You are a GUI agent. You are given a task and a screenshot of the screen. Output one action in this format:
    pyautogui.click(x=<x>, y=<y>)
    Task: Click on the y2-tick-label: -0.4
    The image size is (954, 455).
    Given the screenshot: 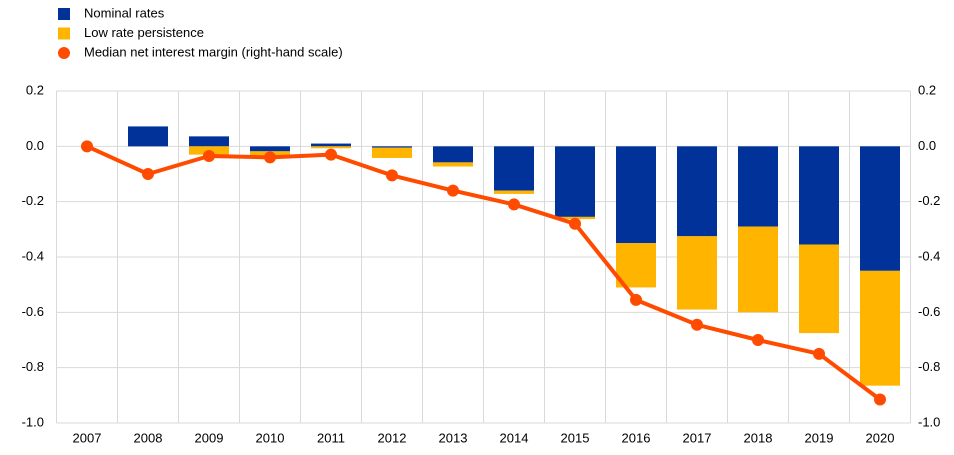 What is the action you would take?
    pyautogui.click(x=929, y=255)
    